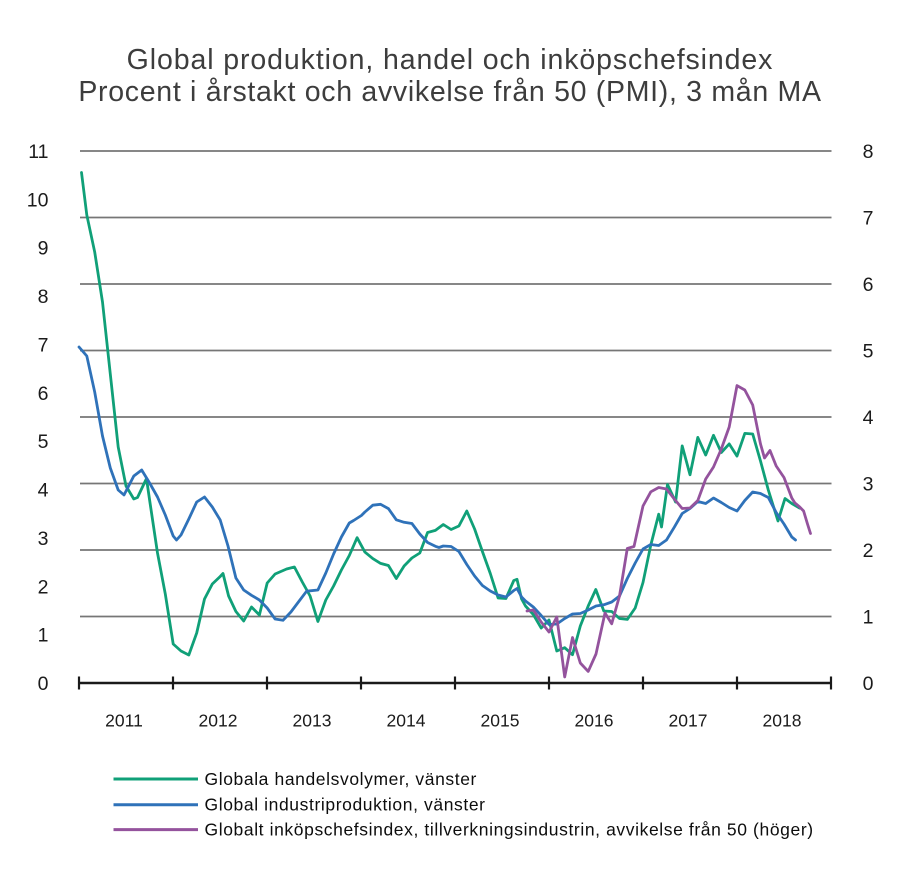 The width and height of the screenshot is (900, 883). I want to click on svg-text:Globala handelsvolymer, vänste: Globala handelsvolymer, vänster, so click(341, 779).